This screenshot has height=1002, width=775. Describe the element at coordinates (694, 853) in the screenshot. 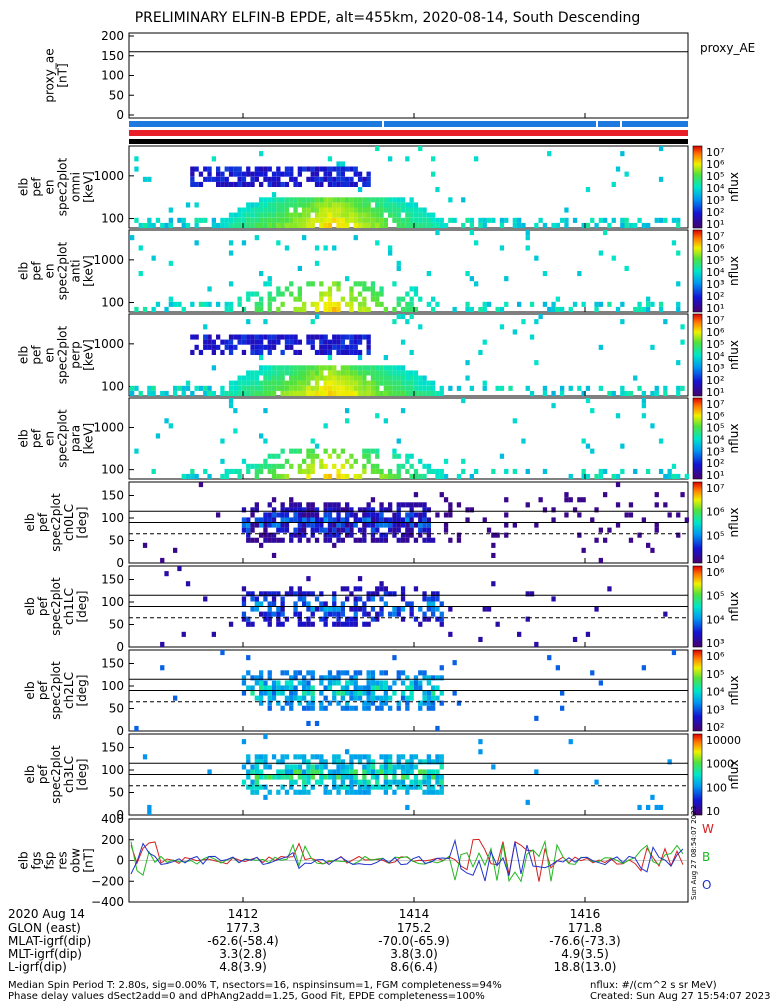

I see `fgs-stamp: Sun Aug 27 08:54:07 2023` at that location.